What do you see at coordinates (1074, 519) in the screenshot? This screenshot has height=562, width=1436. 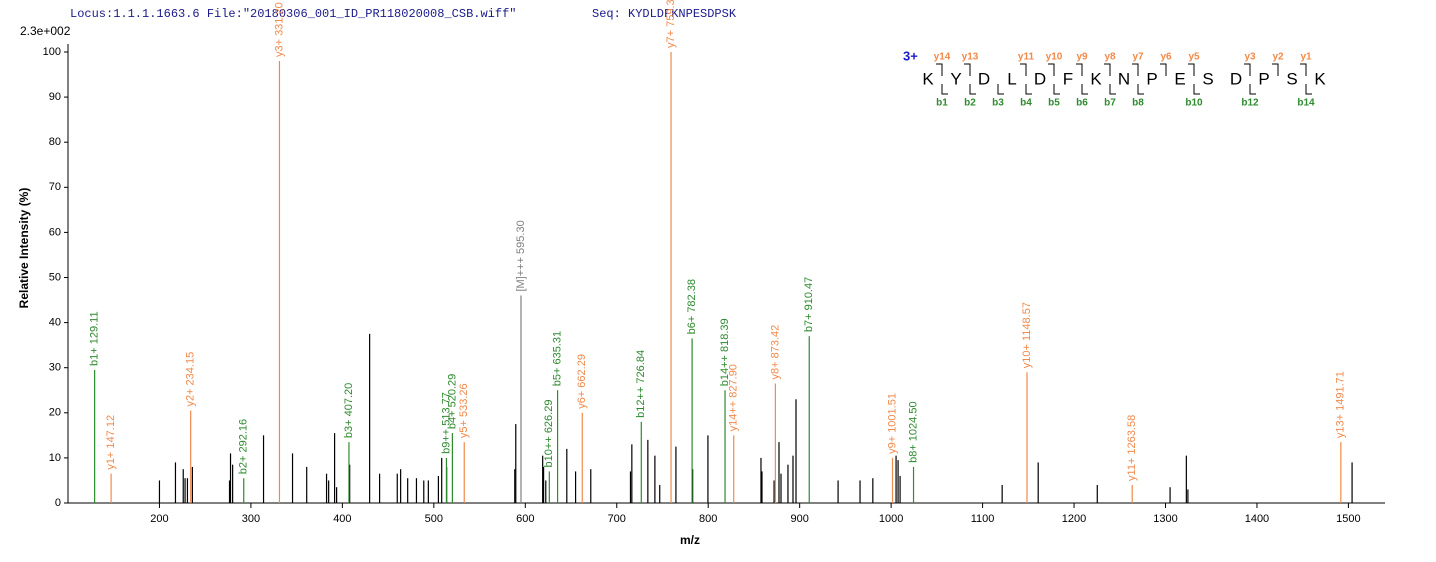 I see `x-tick-label: 1200` at bounding box center [1074, 519].